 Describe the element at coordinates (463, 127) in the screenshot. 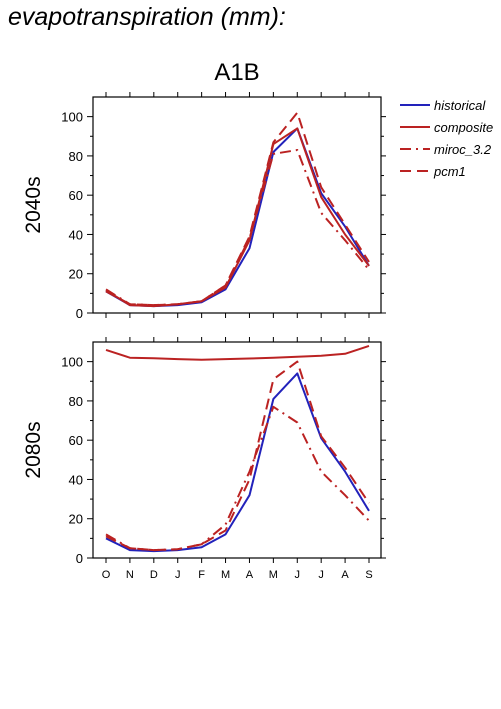

I see `legend-label: composite` at that location.